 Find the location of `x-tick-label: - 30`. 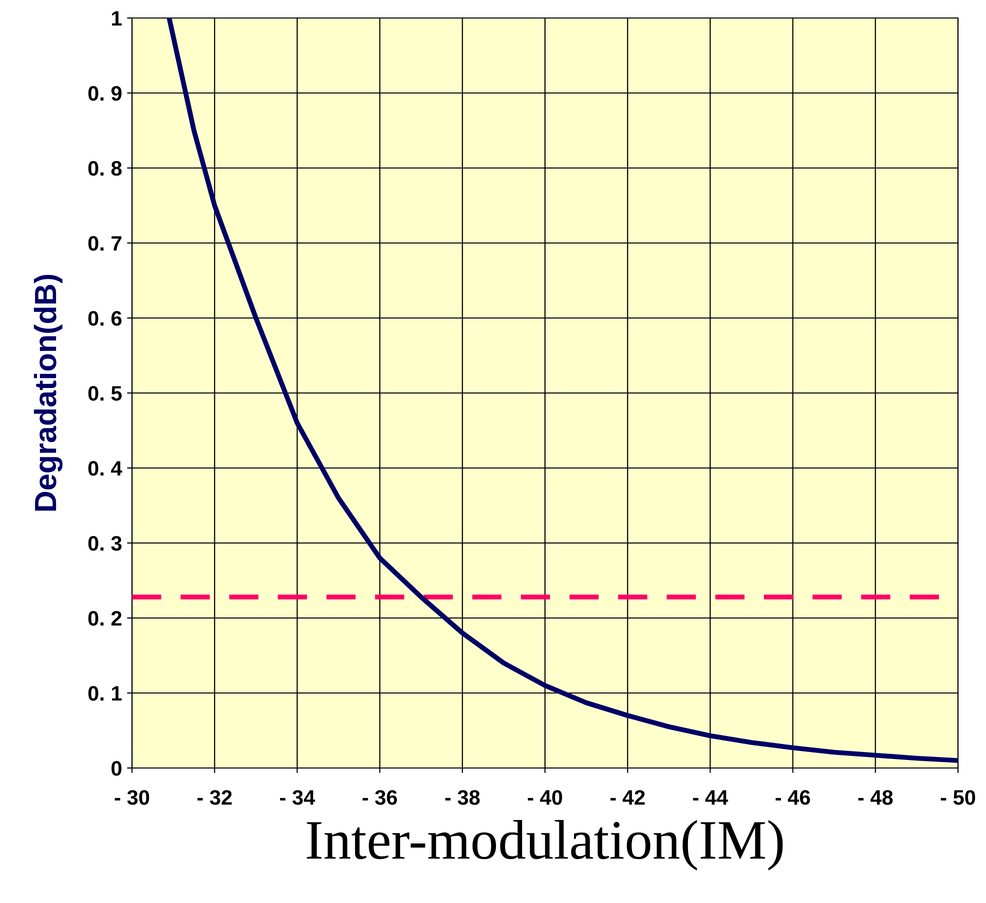

x-tick-label: - 30 is located at coordinates (132, 797).